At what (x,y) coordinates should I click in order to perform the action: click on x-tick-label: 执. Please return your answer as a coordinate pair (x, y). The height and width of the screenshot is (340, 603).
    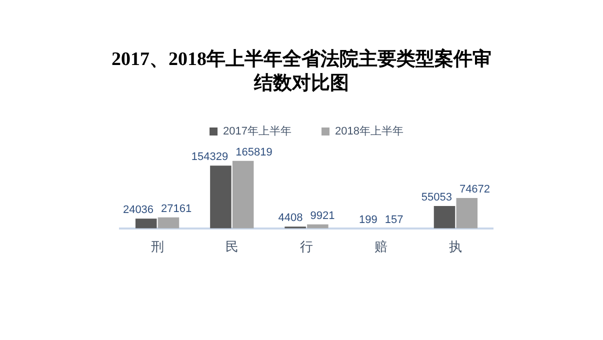
    Looking at the image, I should click on (455, 246).